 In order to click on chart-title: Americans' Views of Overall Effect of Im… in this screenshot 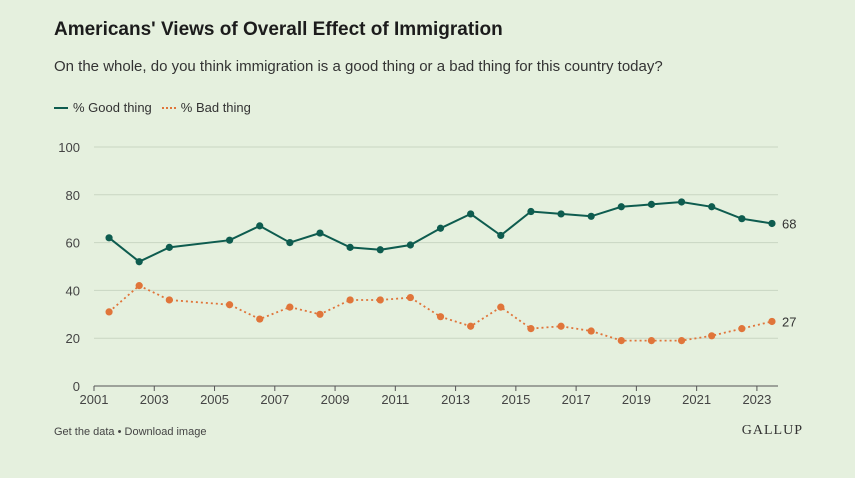, I will do `click(278, 29)`.